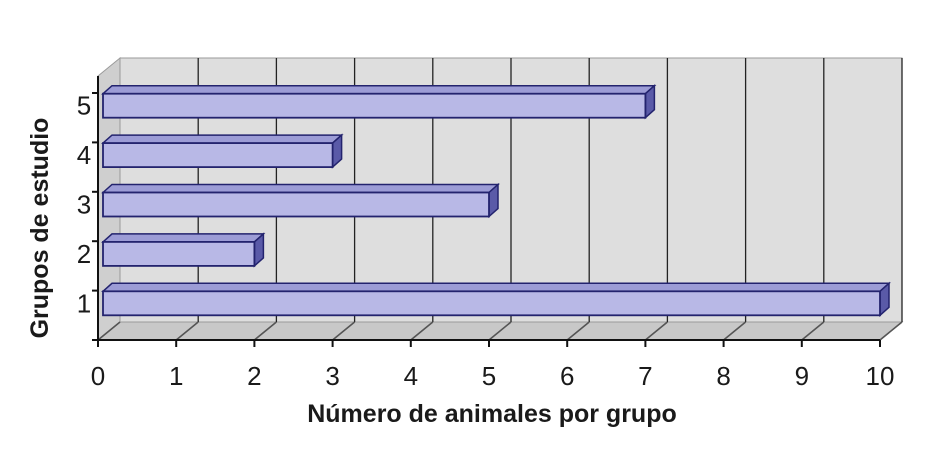 The image size is (933, 475). Describe the element at coordinates (645, 376) in the screenshot. I see `x-tick-label: 7` at that location.